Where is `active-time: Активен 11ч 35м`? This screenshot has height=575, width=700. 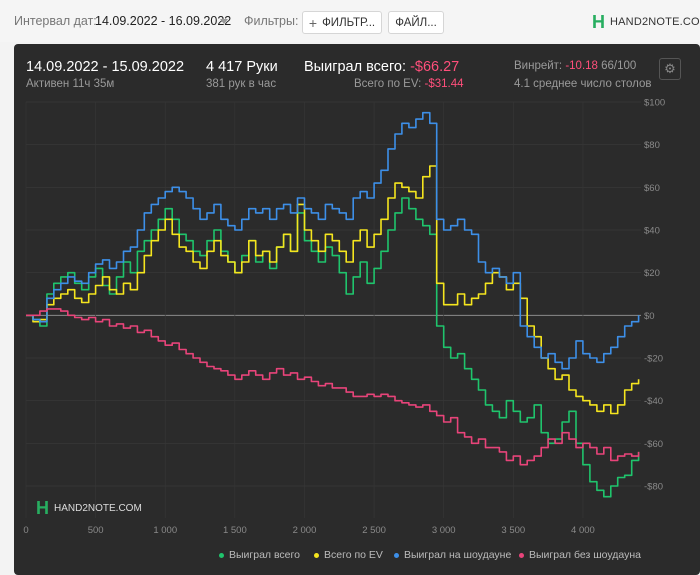
active-time: Активен 11ч 35м is located at coordinates (70, 84).